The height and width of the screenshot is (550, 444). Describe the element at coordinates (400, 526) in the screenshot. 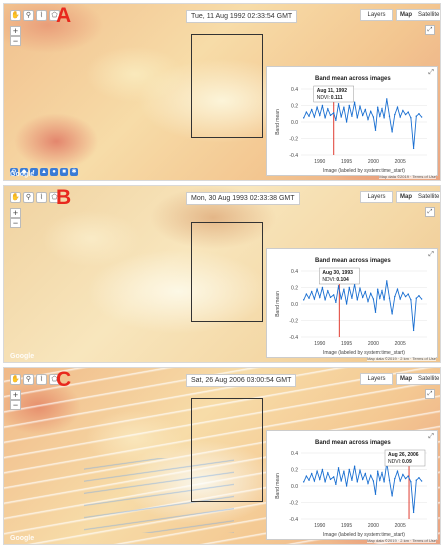

I see `x-tick-label: 2005` at that location.